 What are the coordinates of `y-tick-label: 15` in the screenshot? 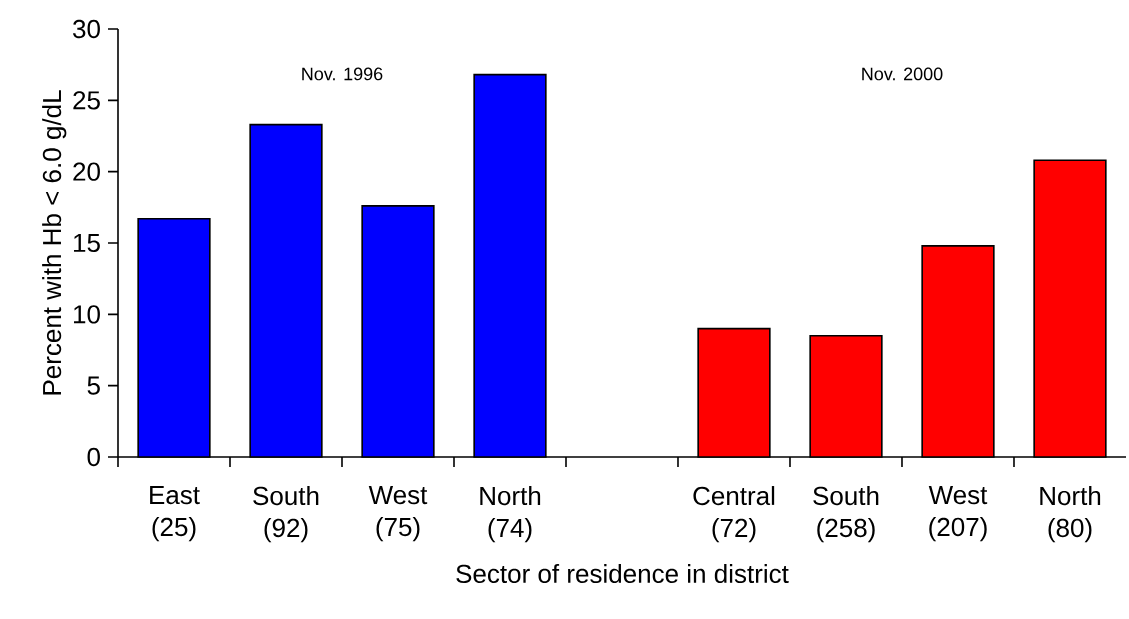 It's located at (87, 243).